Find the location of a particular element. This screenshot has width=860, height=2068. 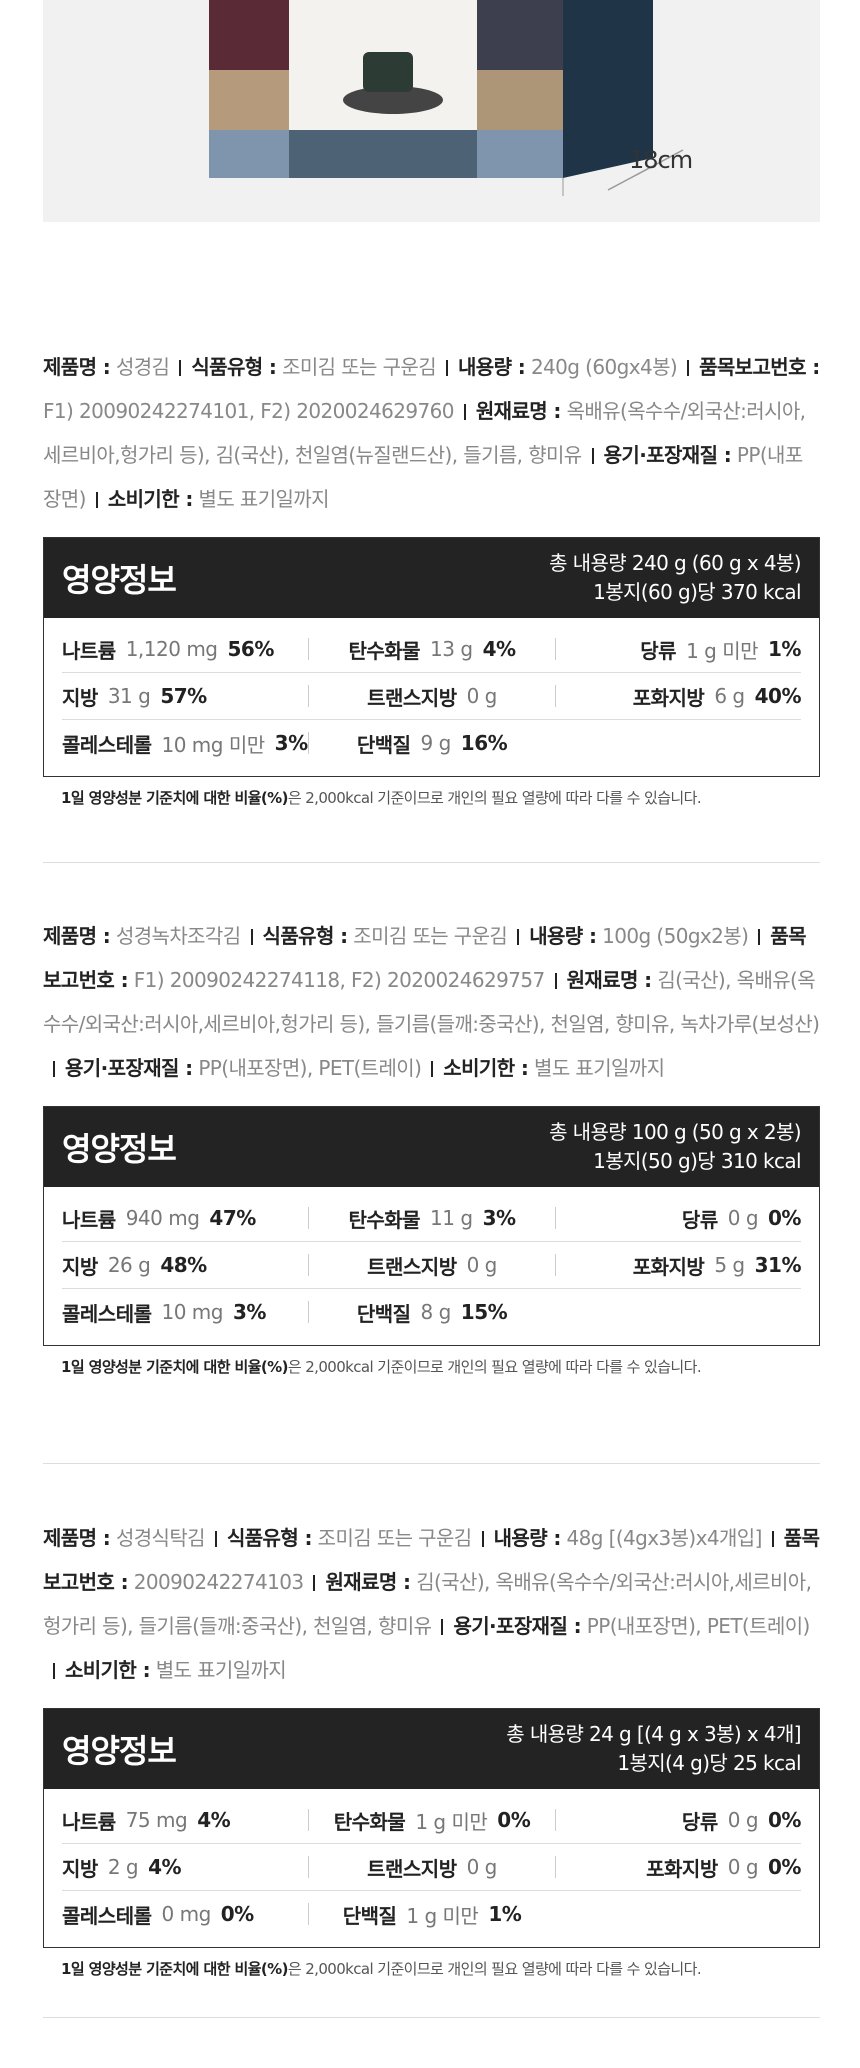

nutrient-row: 나트륨 940 mg 47% 탄수화물 11 g 3% 당류 0 g 0% is located at coordinates (431, 1218).